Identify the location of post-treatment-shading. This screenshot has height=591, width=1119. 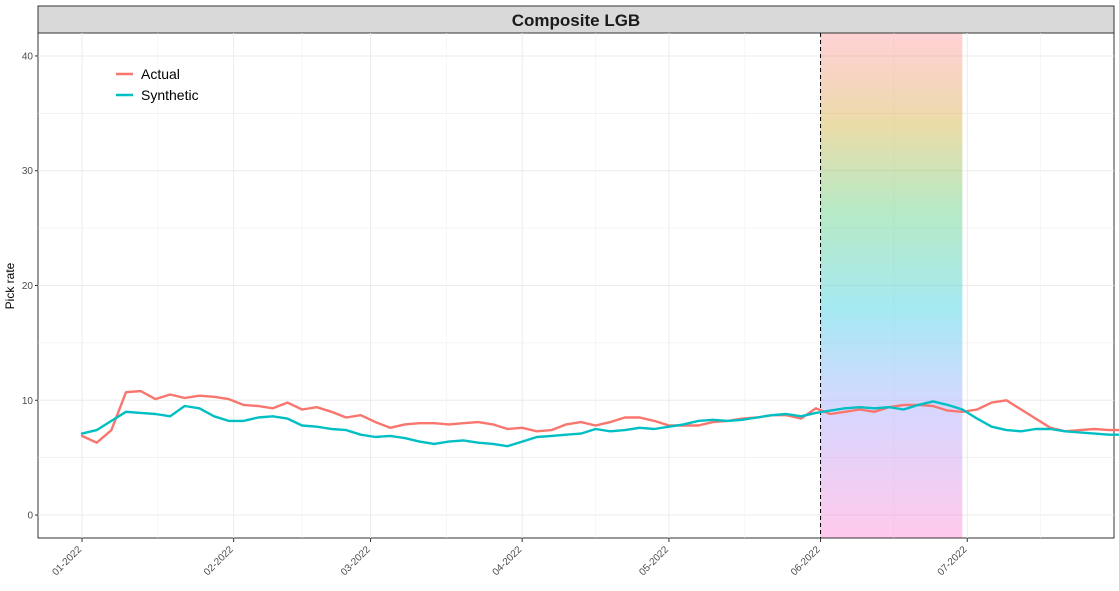
(891, 285).